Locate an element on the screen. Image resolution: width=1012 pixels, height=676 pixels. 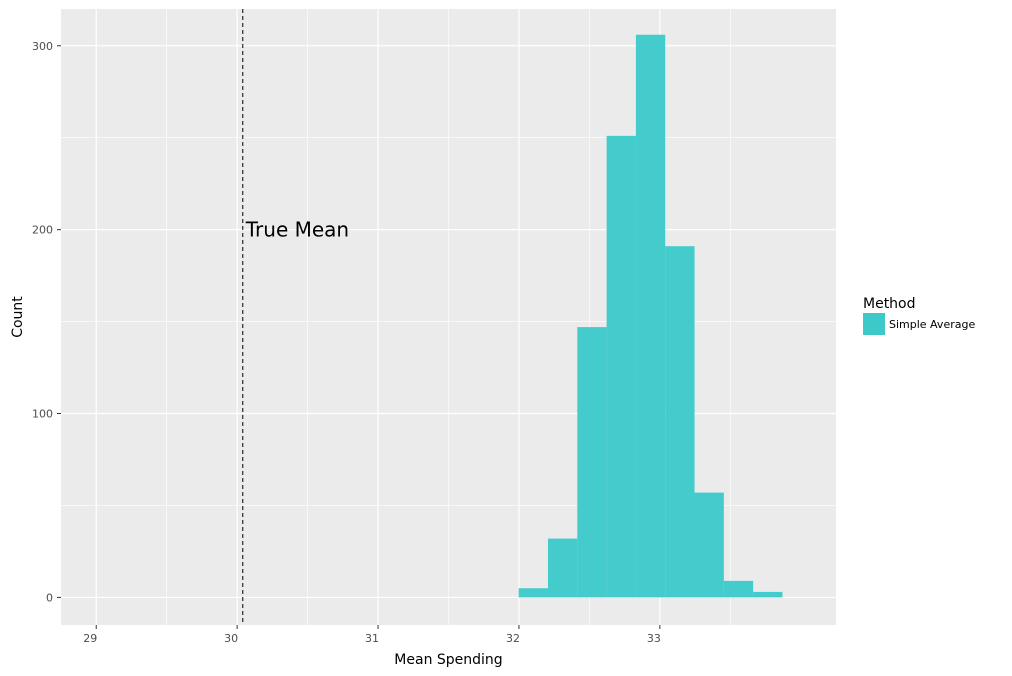
y-tick-label: 300 is located at coordinates (42, 46).